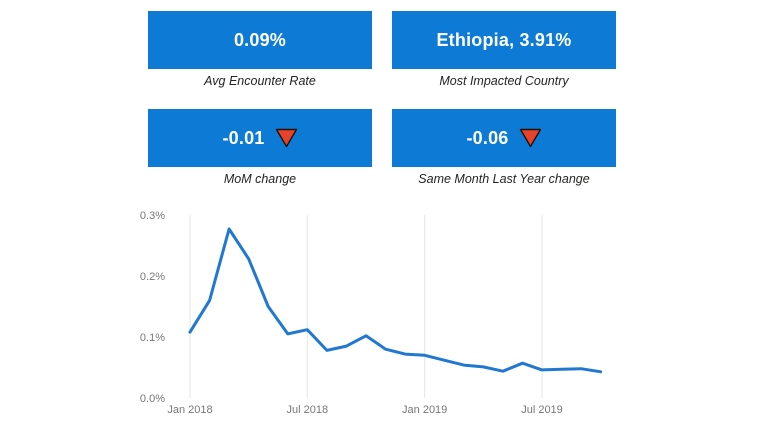  I want to click on kpi-card-avg-encounter-rate: 0.09%, so click(260, 40).